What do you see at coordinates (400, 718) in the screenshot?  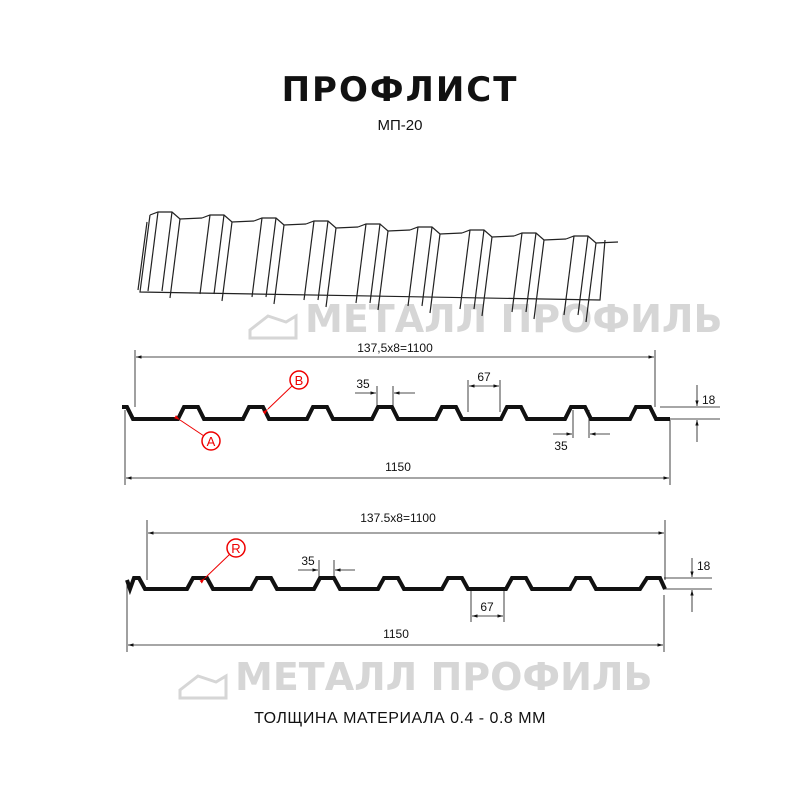 I see `material-thickness-note: ТОЛЩИНА МАТЕРИАЛА 0.4 - 0.8 ММ` at bounding box center [400, 718].